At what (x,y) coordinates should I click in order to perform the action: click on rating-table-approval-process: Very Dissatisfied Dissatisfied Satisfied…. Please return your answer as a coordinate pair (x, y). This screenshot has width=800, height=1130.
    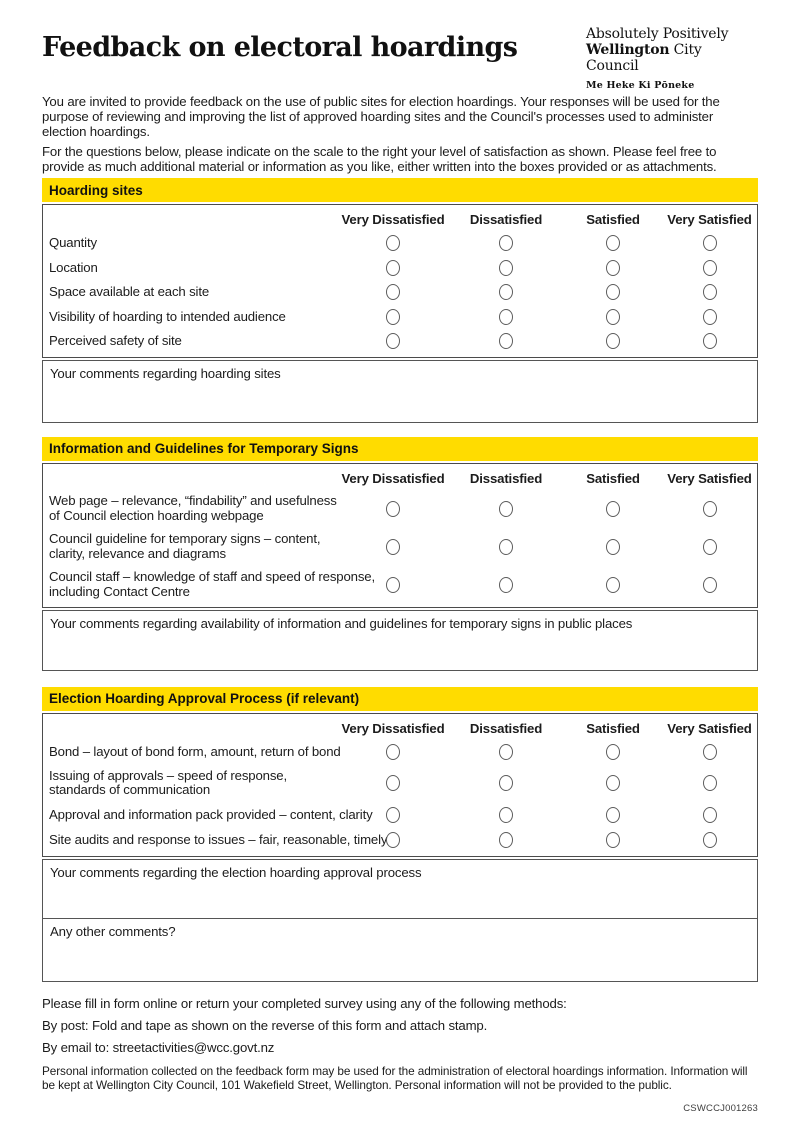
    Looking at the image, I should click on (400, 784).